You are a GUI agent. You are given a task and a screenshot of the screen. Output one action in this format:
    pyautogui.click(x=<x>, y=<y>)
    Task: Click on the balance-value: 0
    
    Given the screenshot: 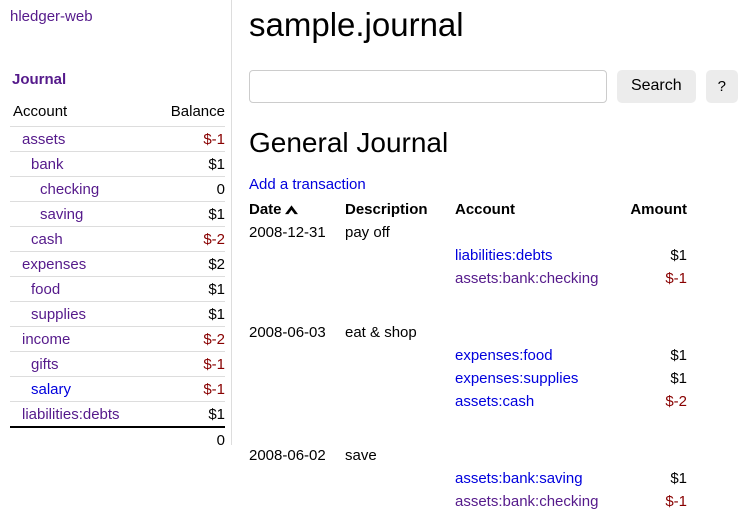 What is the action you would take?
    pyautogui.click(x=189, y=189)
    